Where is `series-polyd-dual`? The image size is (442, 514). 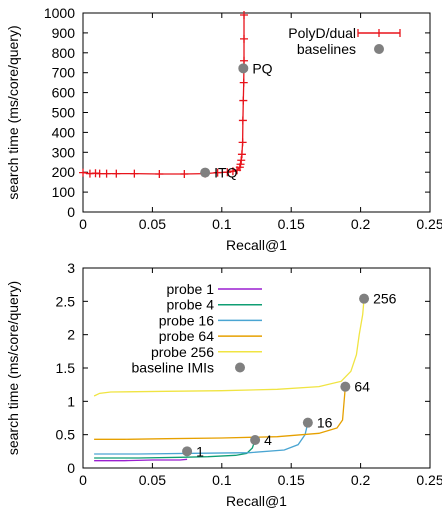 series-polyd-dual is located at coordinates (164, 94).